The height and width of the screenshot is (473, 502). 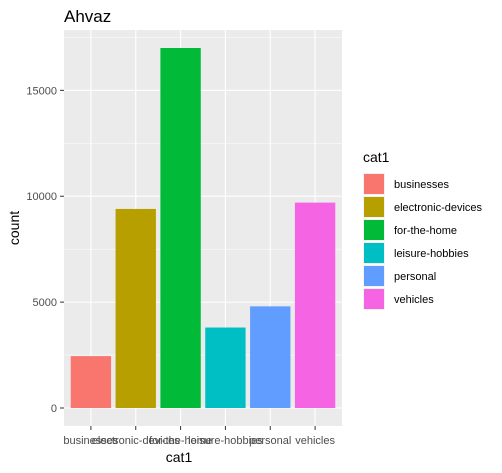 What do you see at coordinates (415, 277) in the screenshot?
I see `legend-label: personal` at bounding box center [415, 277].